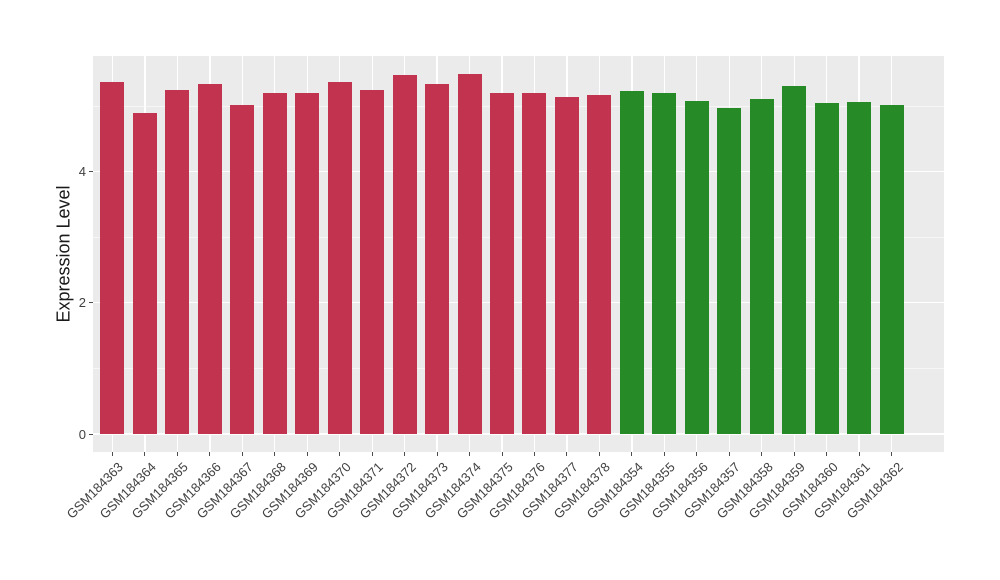  What do you see at coordinates (534, 263) in the screenshot?
I see `bar-GSM184376` at bounding box center [534, 263].